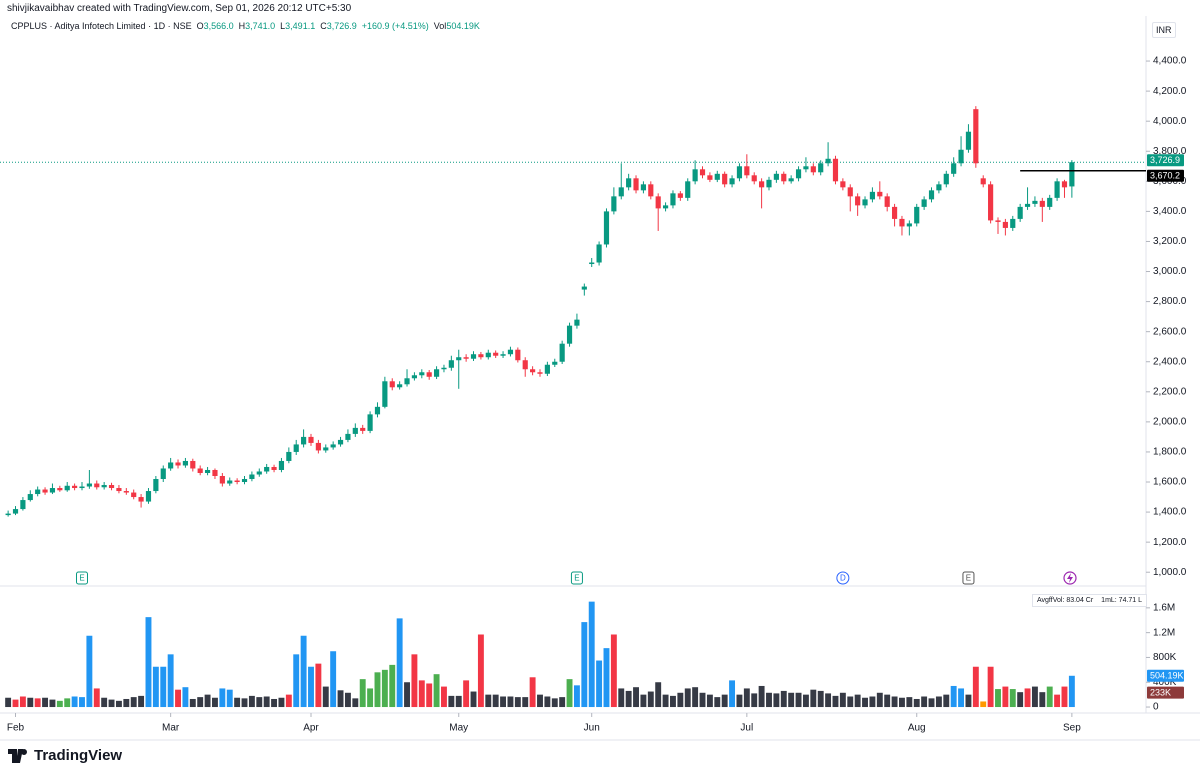 The image size is (1200, 777). What do you see at coordinates (1165, 657) in the screenshot?
I see `volume-tick-label: 800K` at bounding box center [1165, 657].